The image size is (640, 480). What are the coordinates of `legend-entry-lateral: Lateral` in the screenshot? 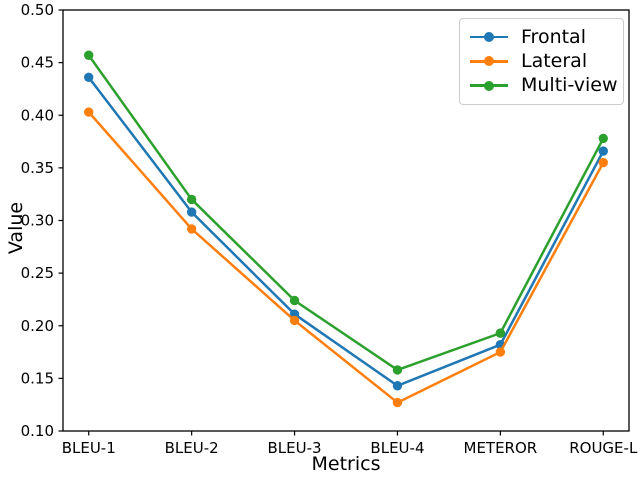 It's located at (541, 60).